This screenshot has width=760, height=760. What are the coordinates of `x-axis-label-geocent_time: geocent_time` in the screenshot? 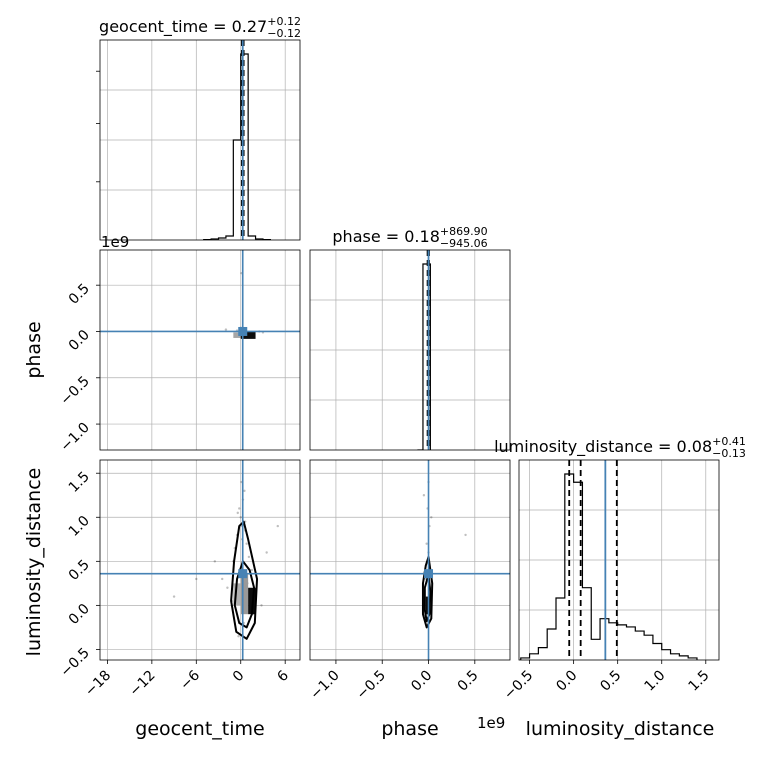 It's located at (199, 729).